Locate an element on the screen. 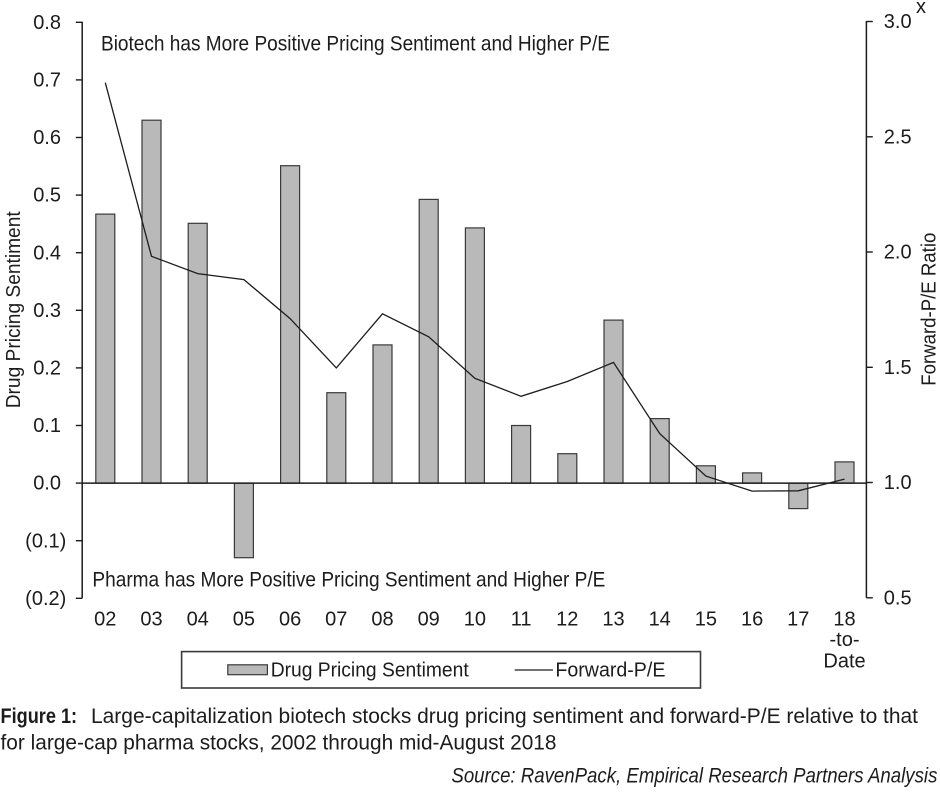 The height and width of the screenshot is (794, 940). svg-text: 08 is located at coordinates (382, 620).